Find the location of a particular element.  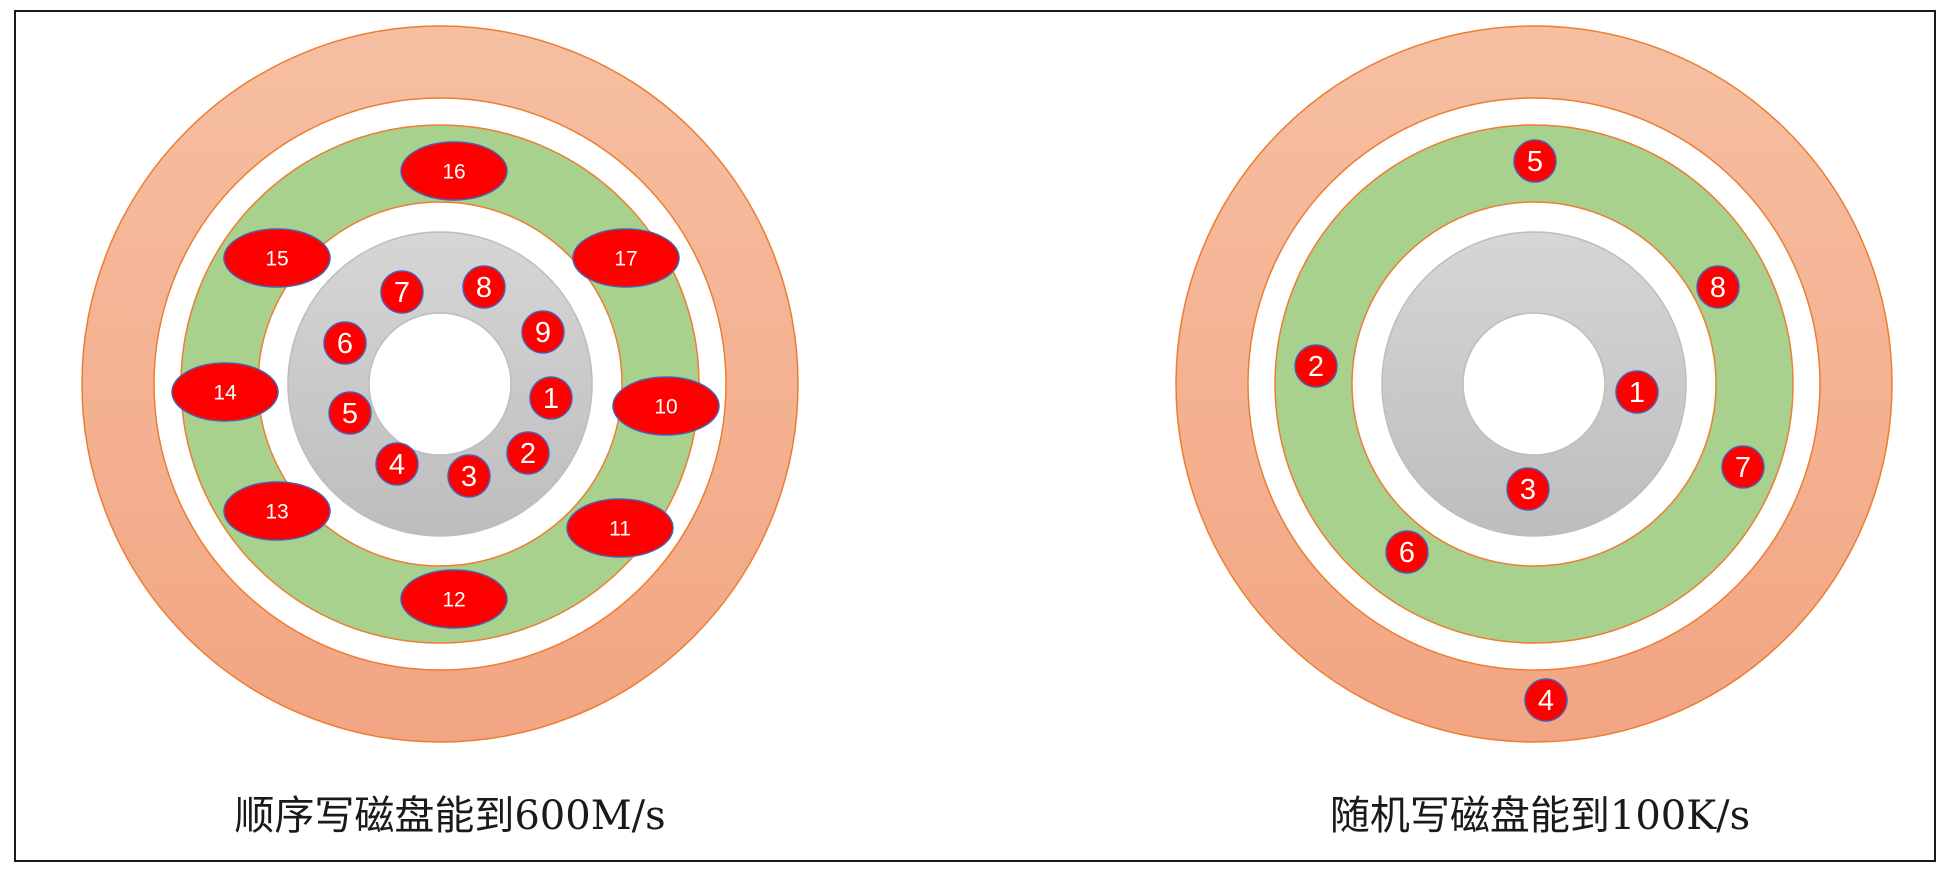

data-block-17: 17 is located at coordinates (626, 258).